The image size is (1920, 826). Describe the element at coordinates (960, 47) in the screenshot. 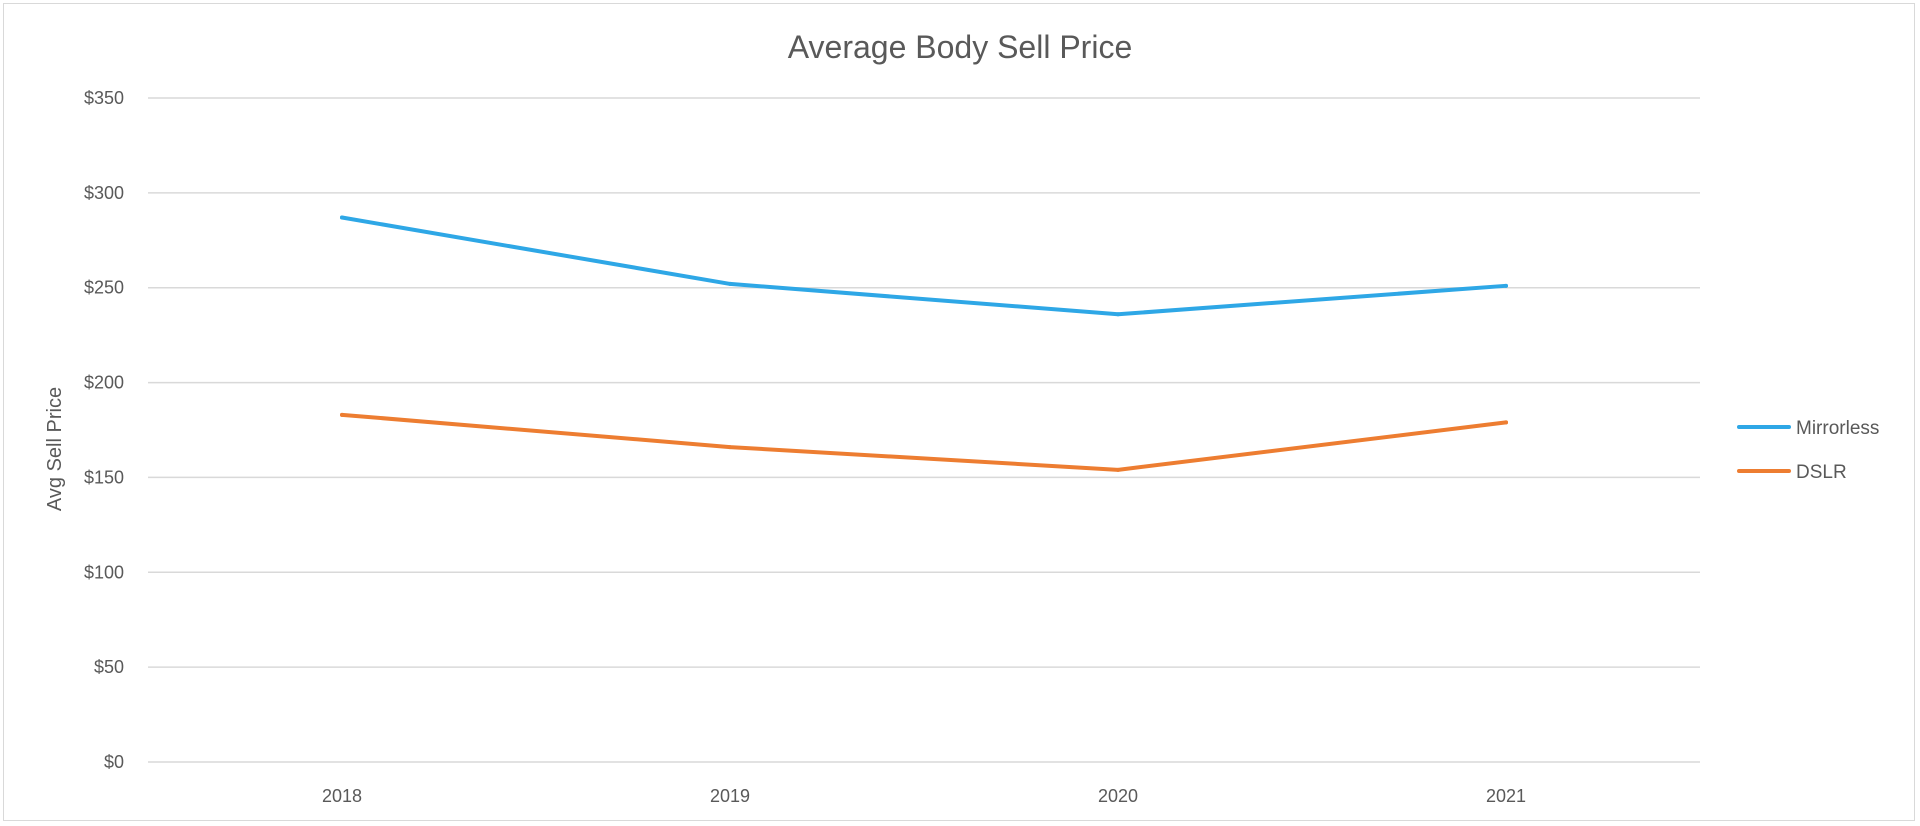

I see `chart-title: Average Body Sell Price` at that location.